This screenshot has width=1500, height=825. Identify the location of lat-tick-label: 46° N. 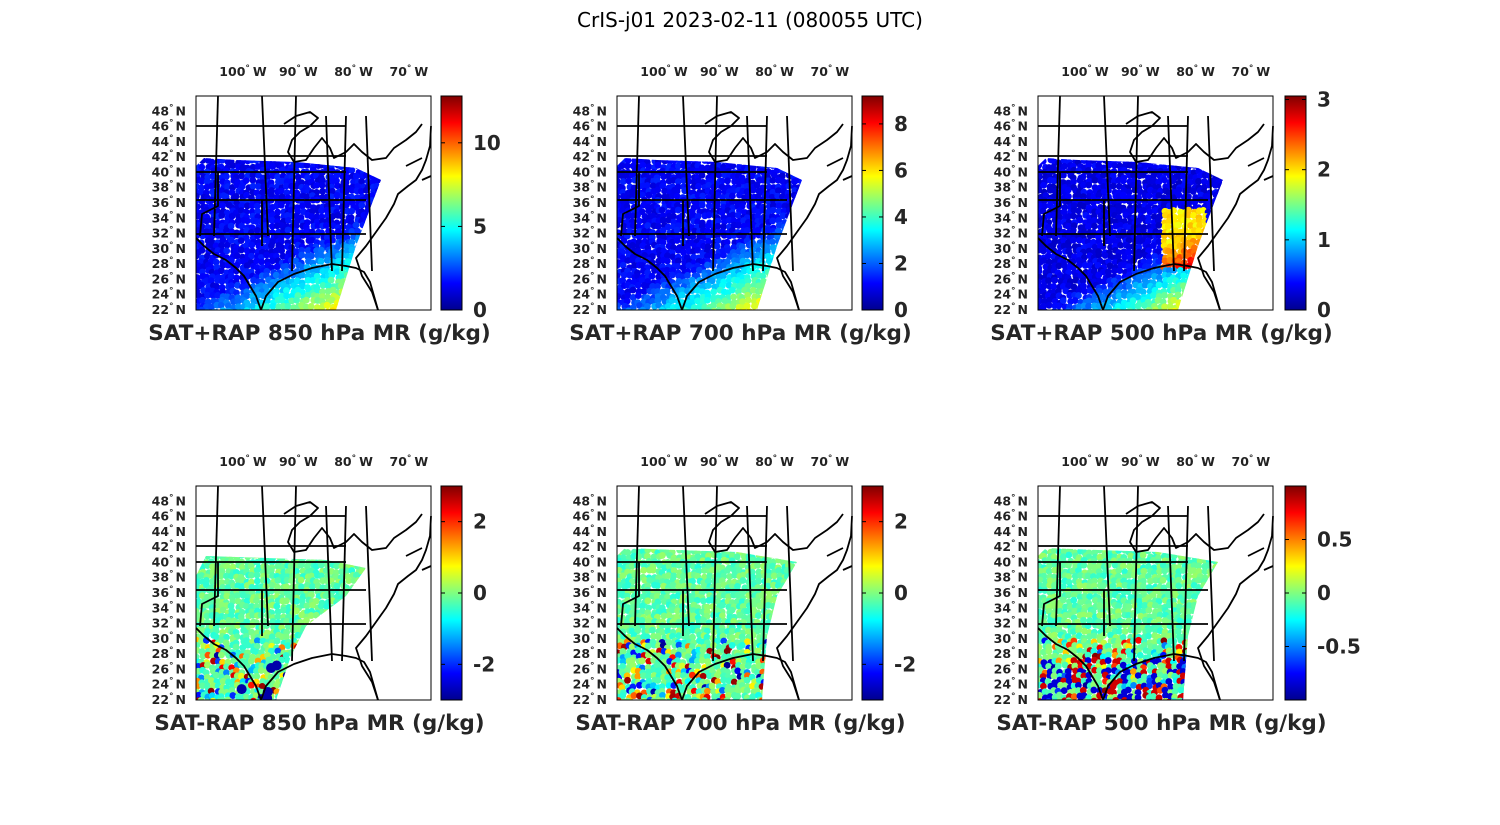
(1011, 126).